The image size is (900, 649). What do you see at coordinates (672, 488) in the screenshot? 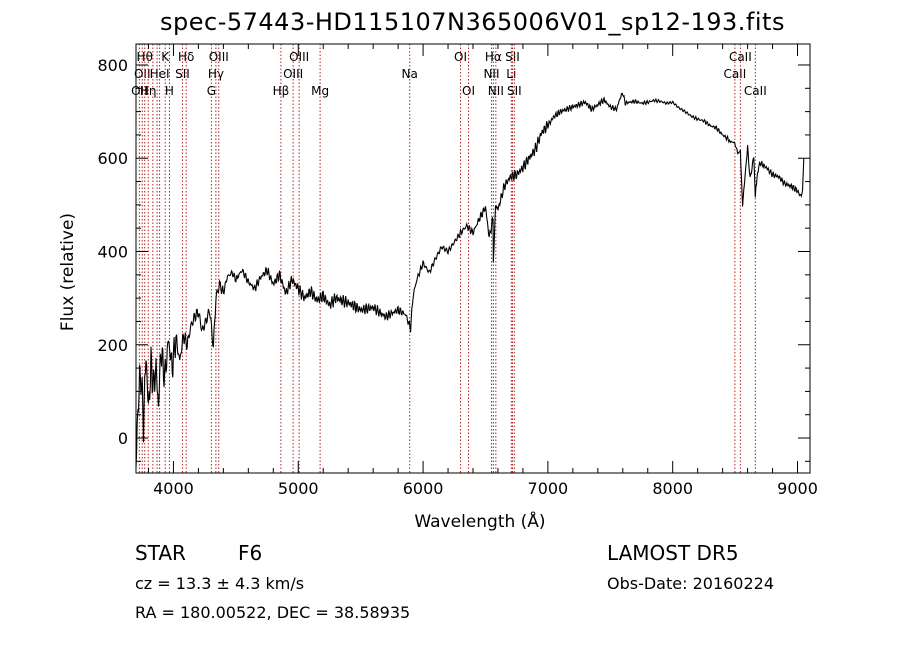
I see `x-tick-label: 8000` at bounding box center [672, 488].